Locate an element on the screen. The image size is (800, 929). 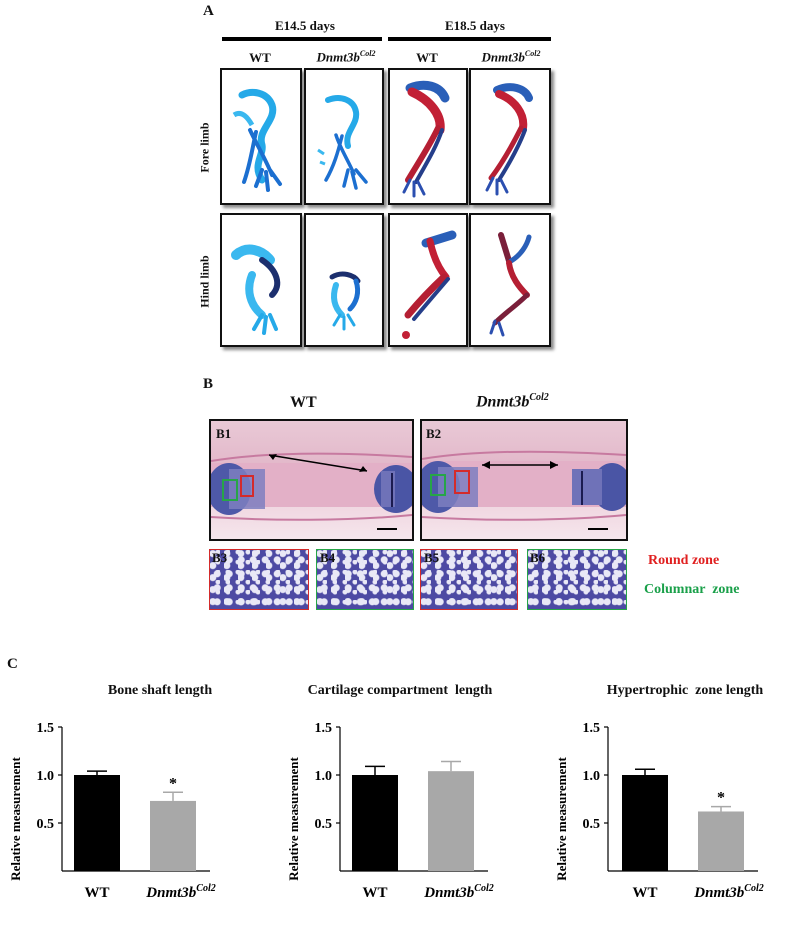
panel-b-label: B is located at coordinates (208, 384).